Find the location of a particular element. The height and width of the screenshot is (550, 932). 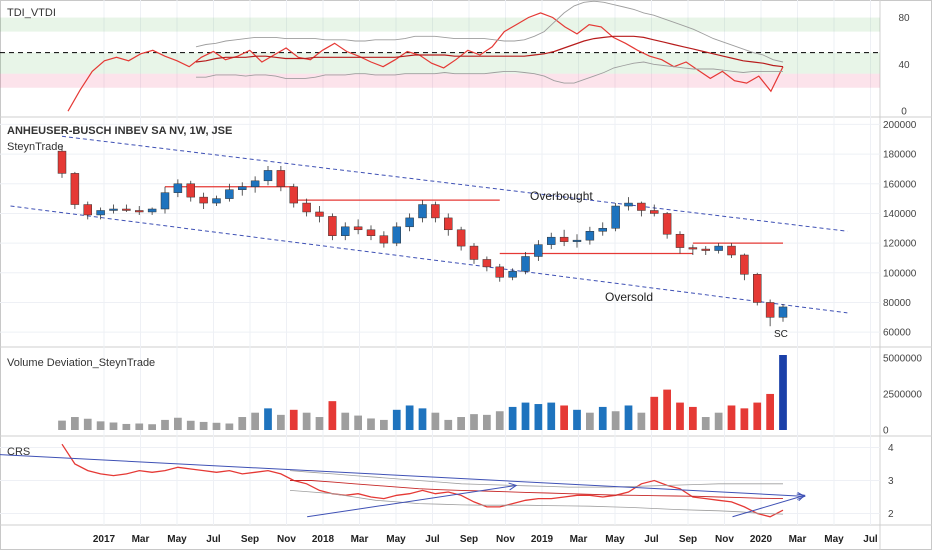

price-ytick-label: 60000 is located at coordinates (897, 333).